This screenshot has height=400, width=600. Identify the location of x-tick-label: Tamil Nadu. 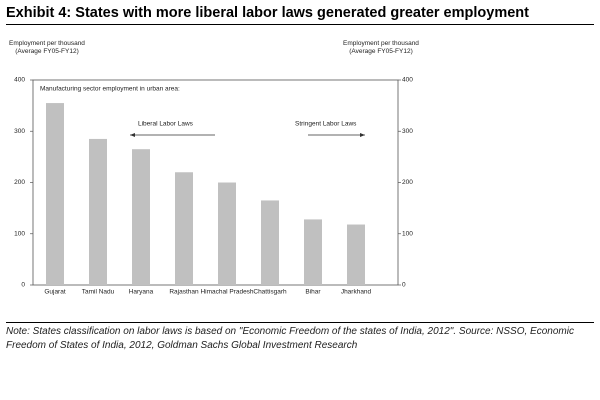
(98, 292).